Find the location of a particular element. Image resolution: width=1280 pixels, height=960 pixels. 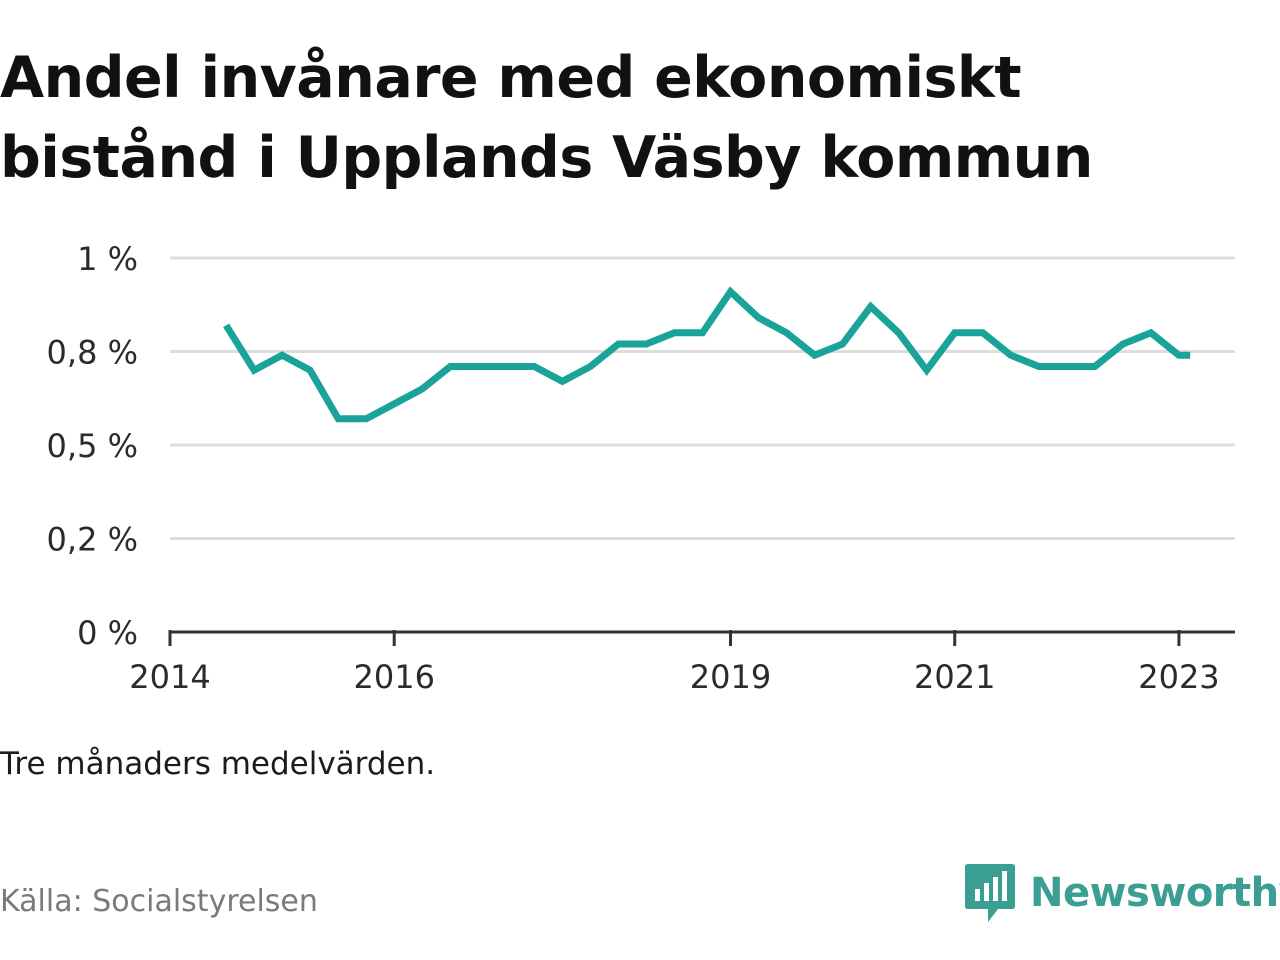

x-axis-labels: 2014 2016 2019 2021 2023 is located at coordinates (674, 677).